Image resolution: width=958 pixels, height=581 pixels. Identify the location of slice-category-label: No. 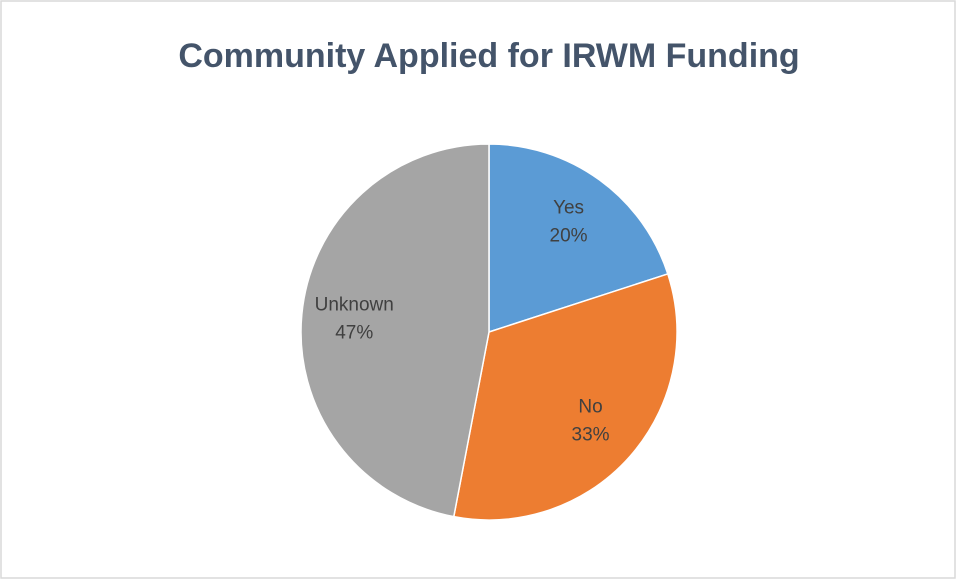
(590, 407).